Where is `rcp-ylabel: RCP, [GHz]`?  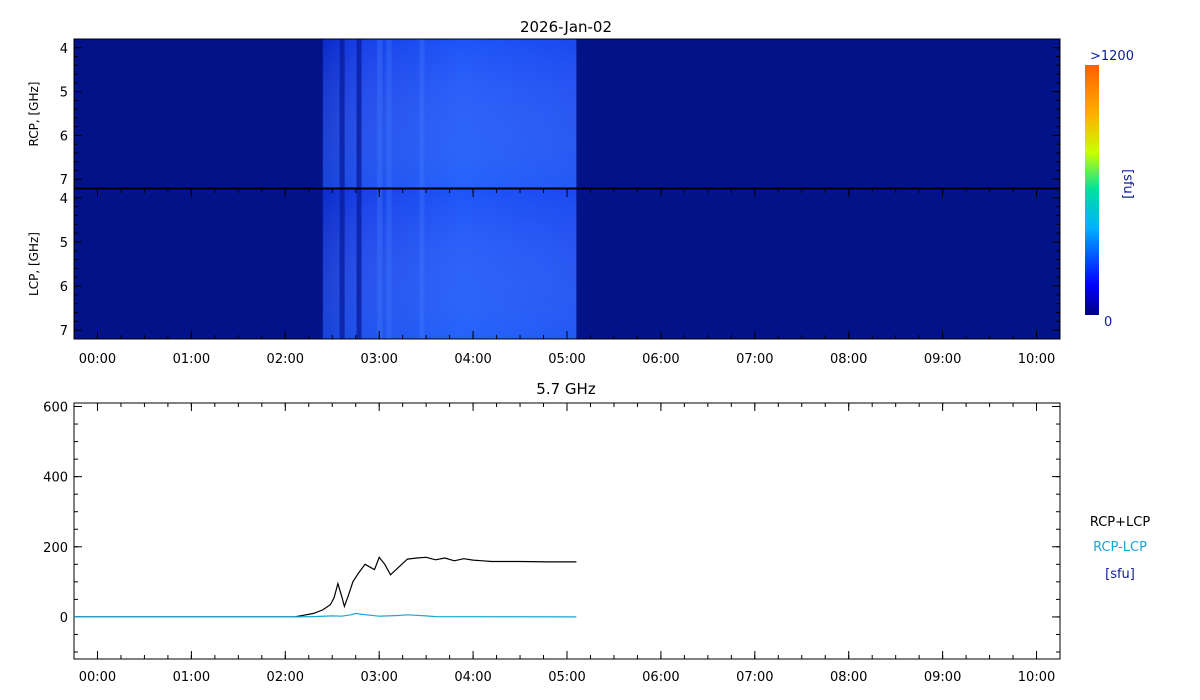
rcp-ylabel: RCP, [GHz] is located at coordinates (34, 114).